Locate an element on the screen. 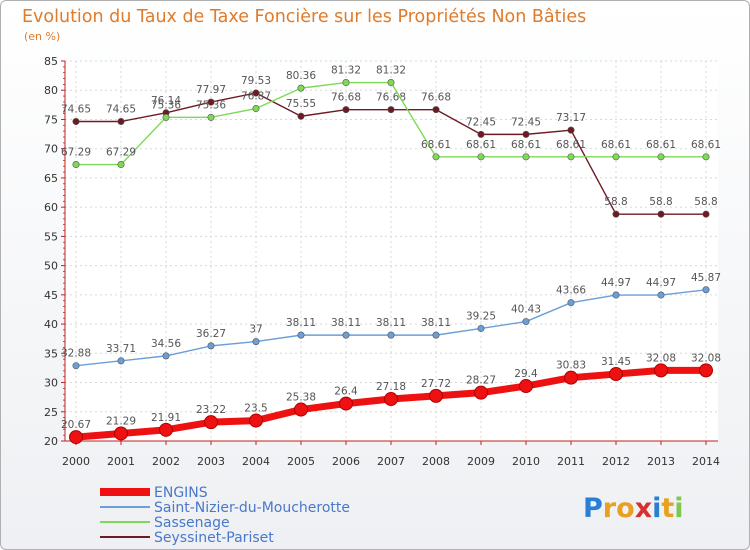 The height and width of the screenshot is (550, 750). data-label: 29.4 is located at coordinates (526, 374).